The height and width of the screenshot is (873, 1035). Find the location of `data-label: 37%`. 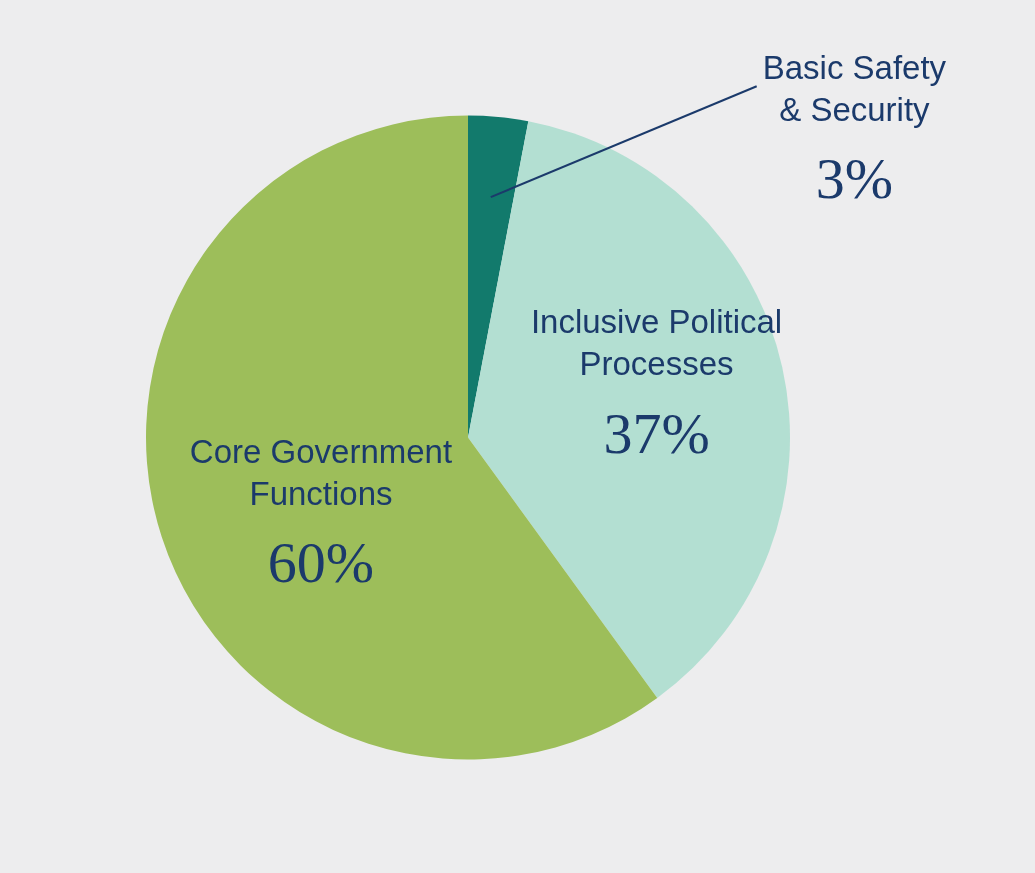

data-label: 37% is located at coordinates (656, 433).